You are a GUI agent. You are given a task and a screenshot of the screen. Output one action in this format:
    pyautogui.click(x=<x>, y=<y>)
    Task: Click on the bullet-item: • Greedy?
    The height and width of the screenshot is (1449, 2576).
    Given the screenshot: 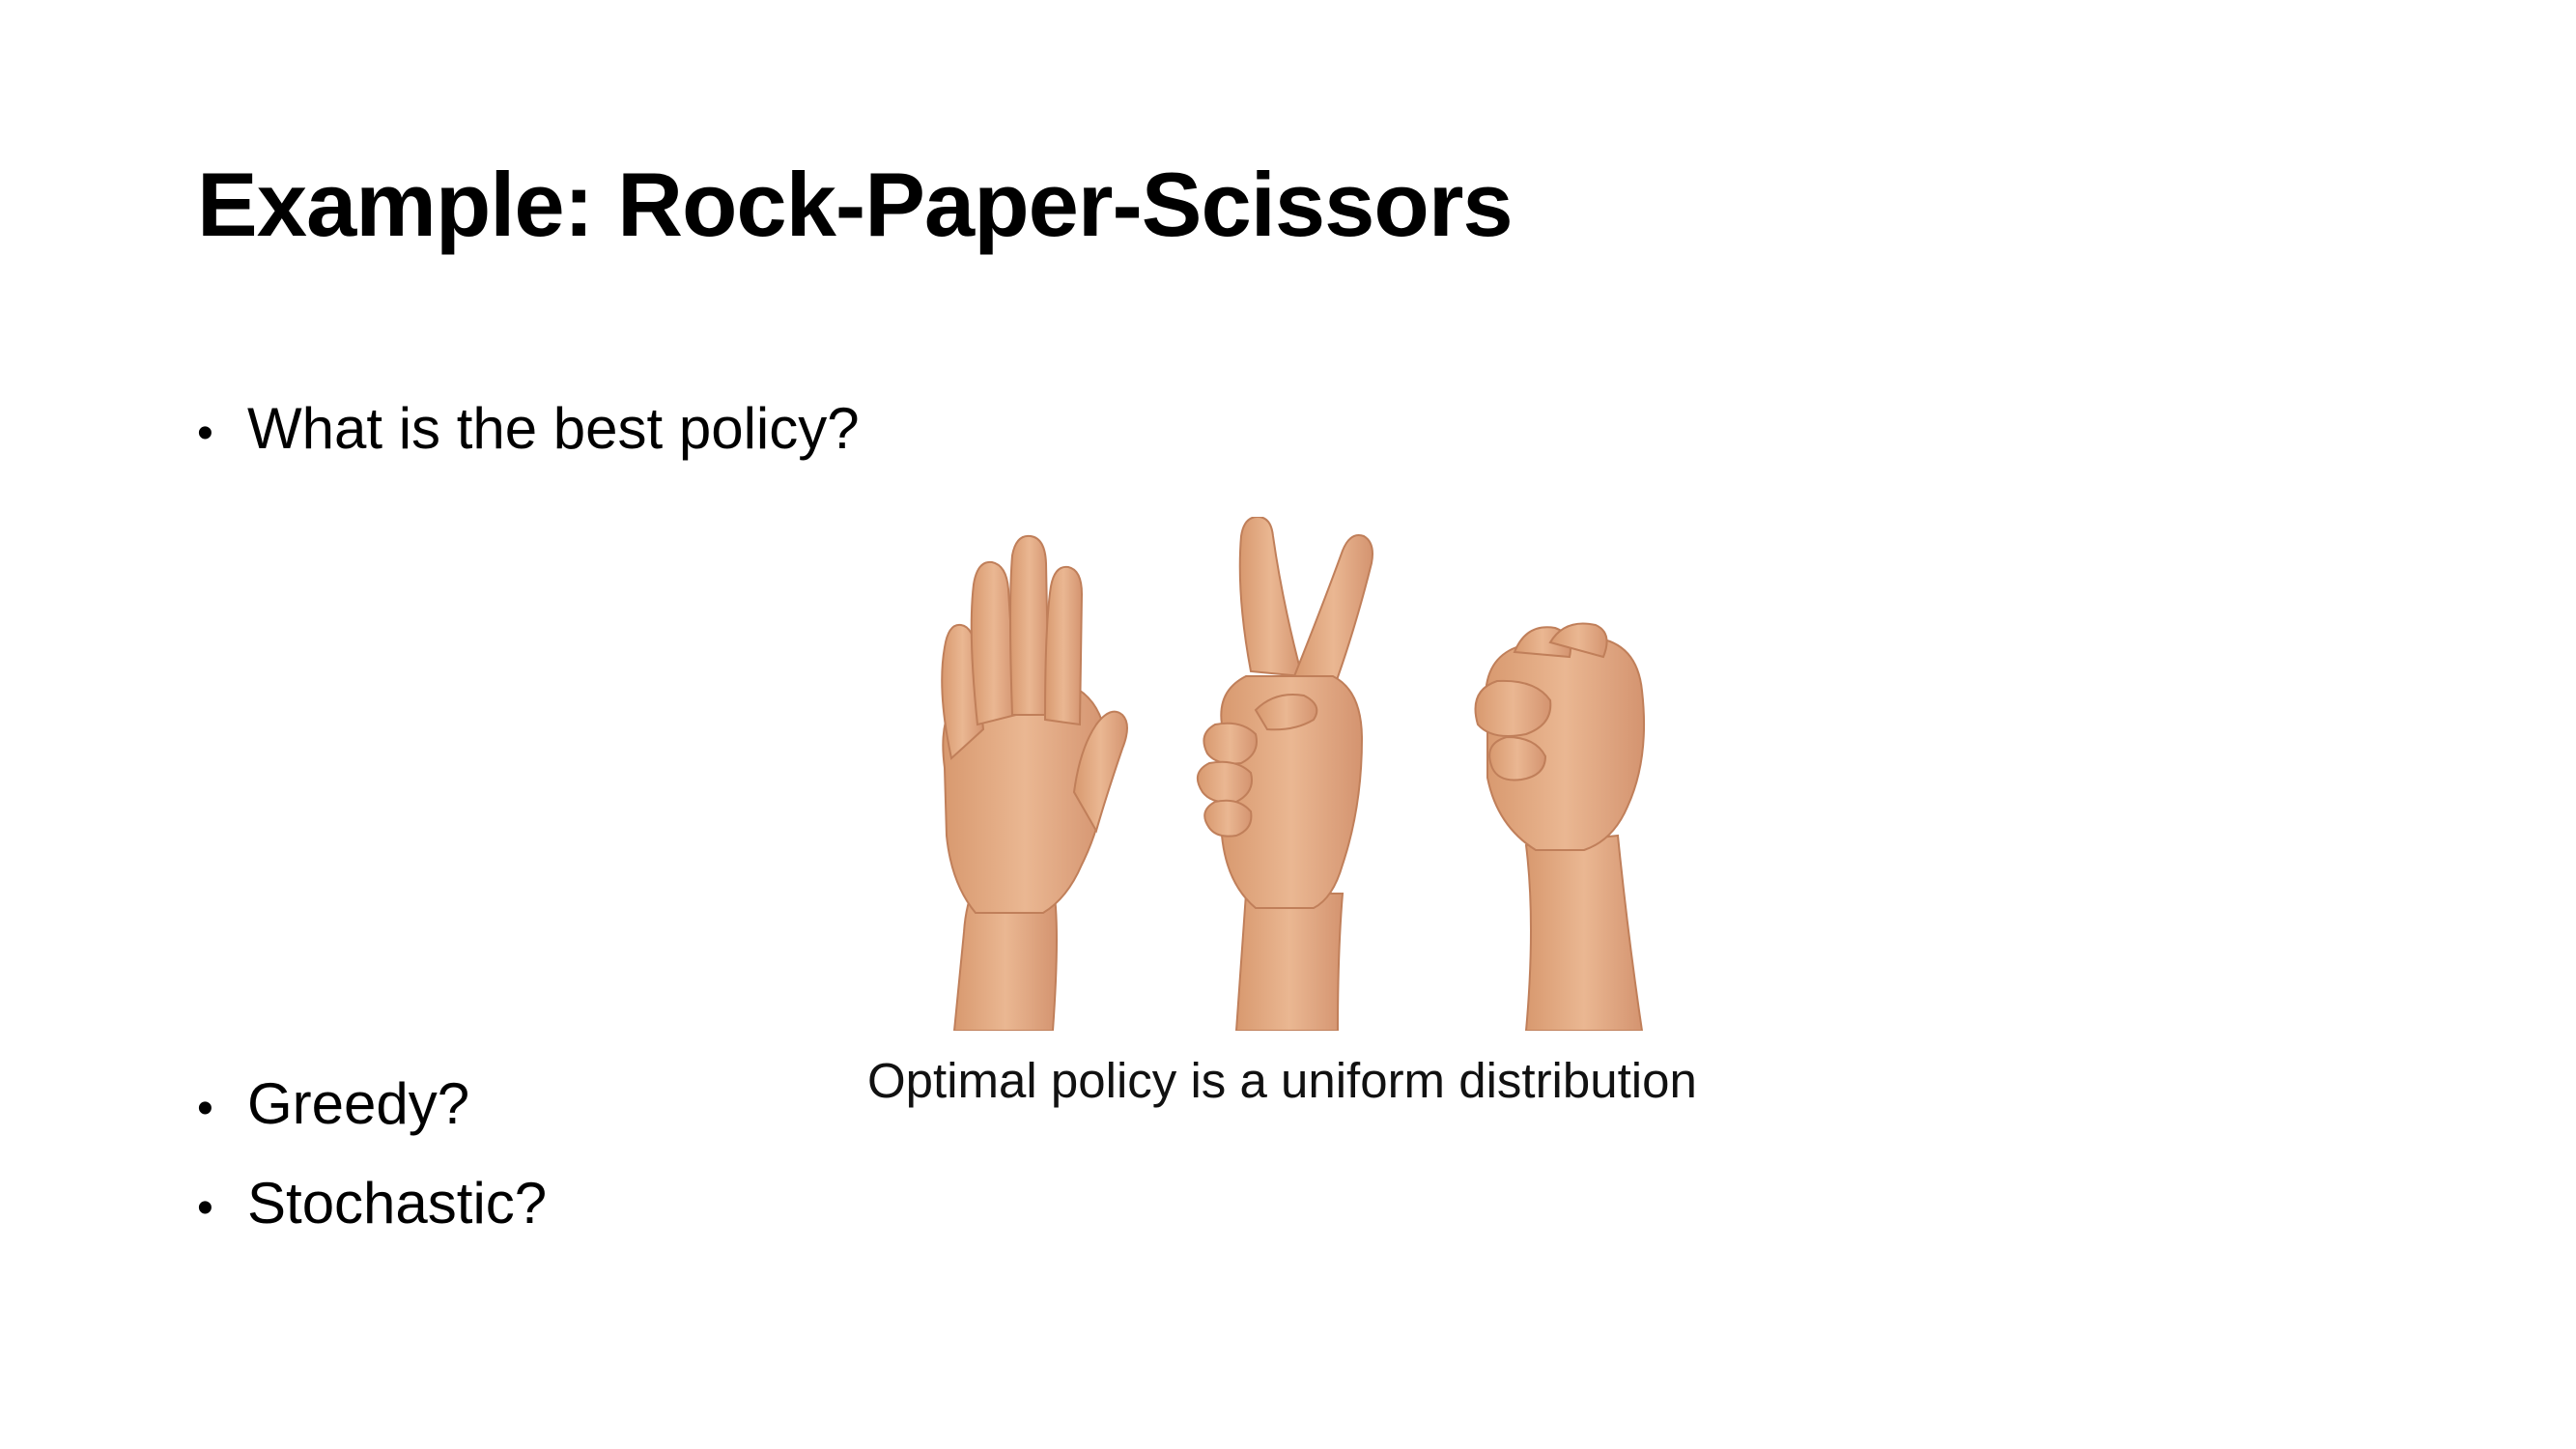 What is the action you would take?
    pyautogui.click(x=333, y=1104)
    